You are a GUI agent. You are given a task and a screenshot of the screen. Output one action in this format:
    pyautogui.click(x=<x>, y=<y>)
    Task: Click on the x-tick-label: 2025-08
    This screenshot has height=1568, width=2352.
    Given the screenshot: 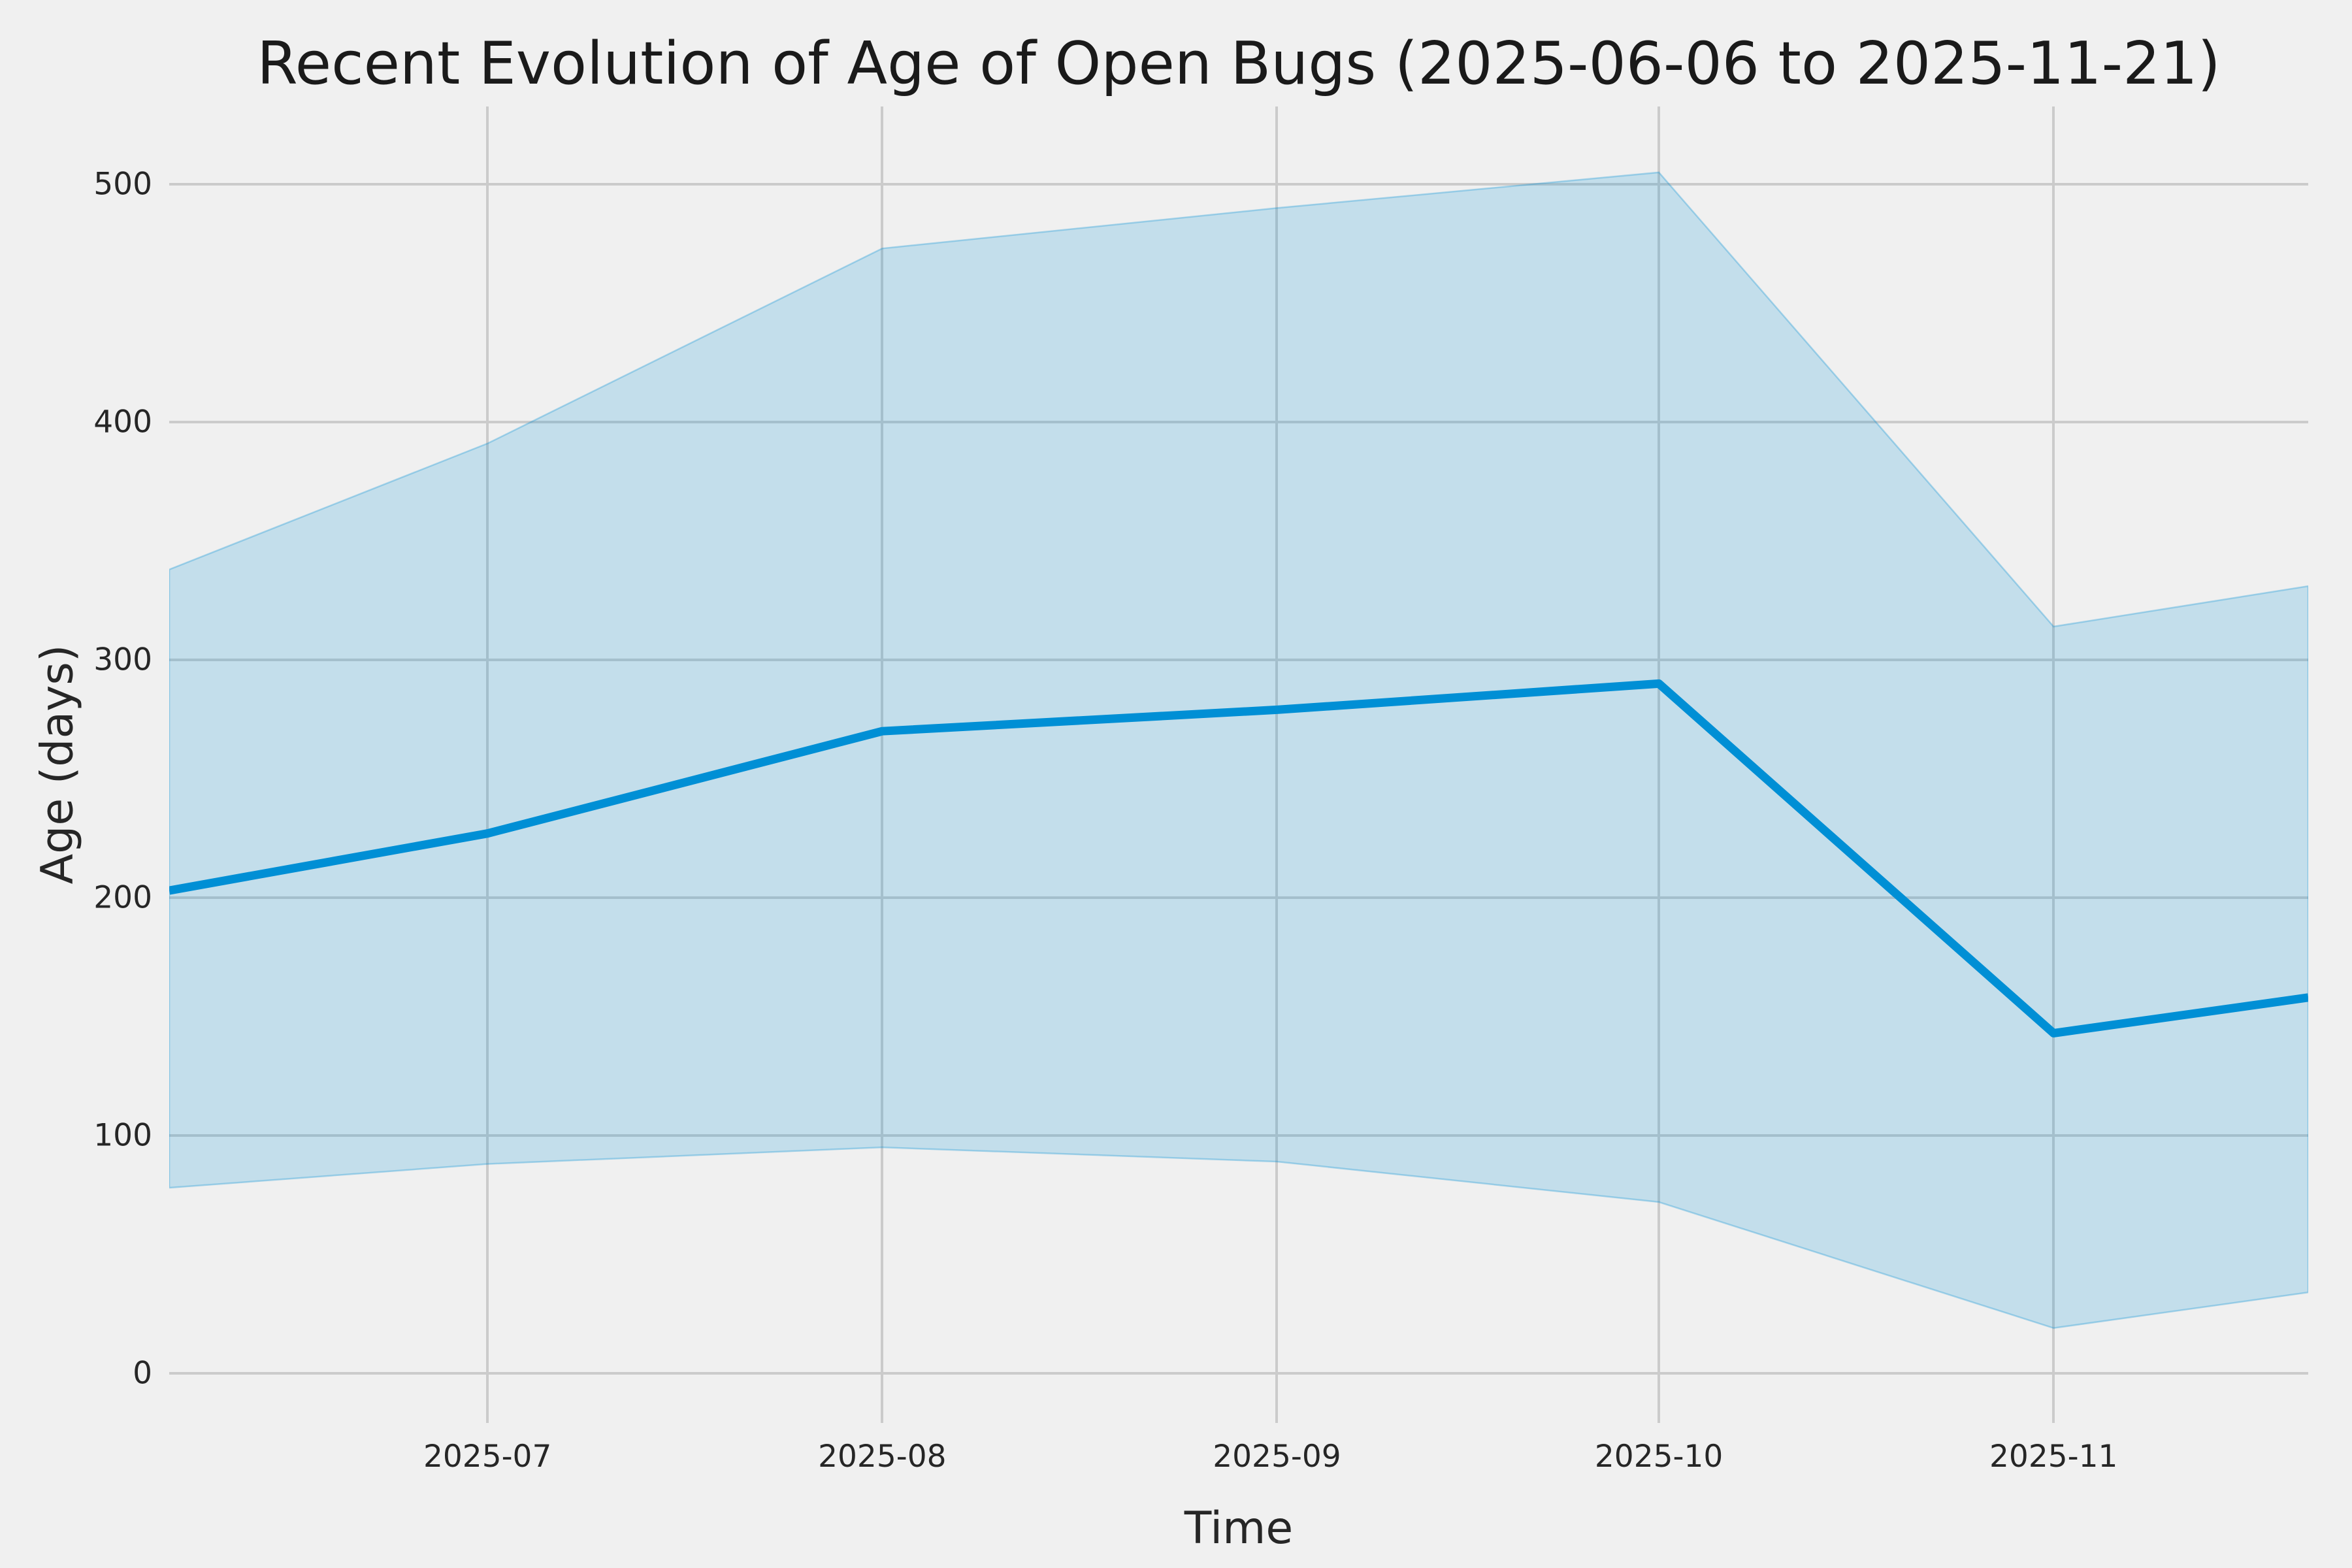 What is the action you would take?
    pyautogui.click(x=882, y=1457)
    